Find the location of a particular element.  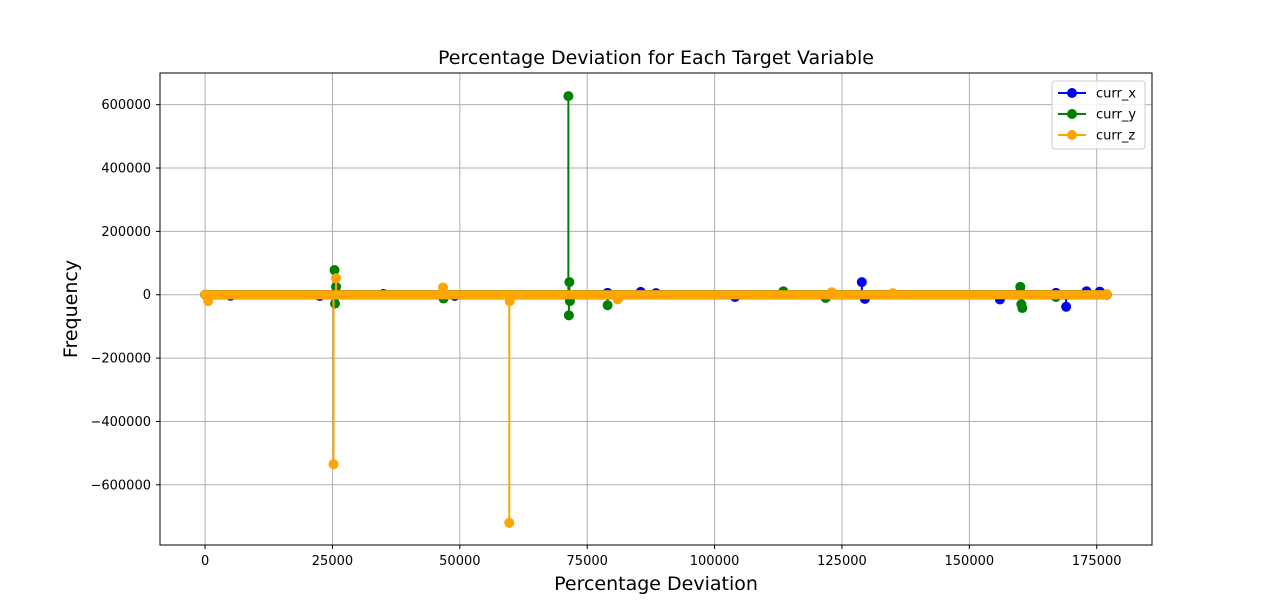

y-tick-label: 0 is located at coordinates (147, 295).